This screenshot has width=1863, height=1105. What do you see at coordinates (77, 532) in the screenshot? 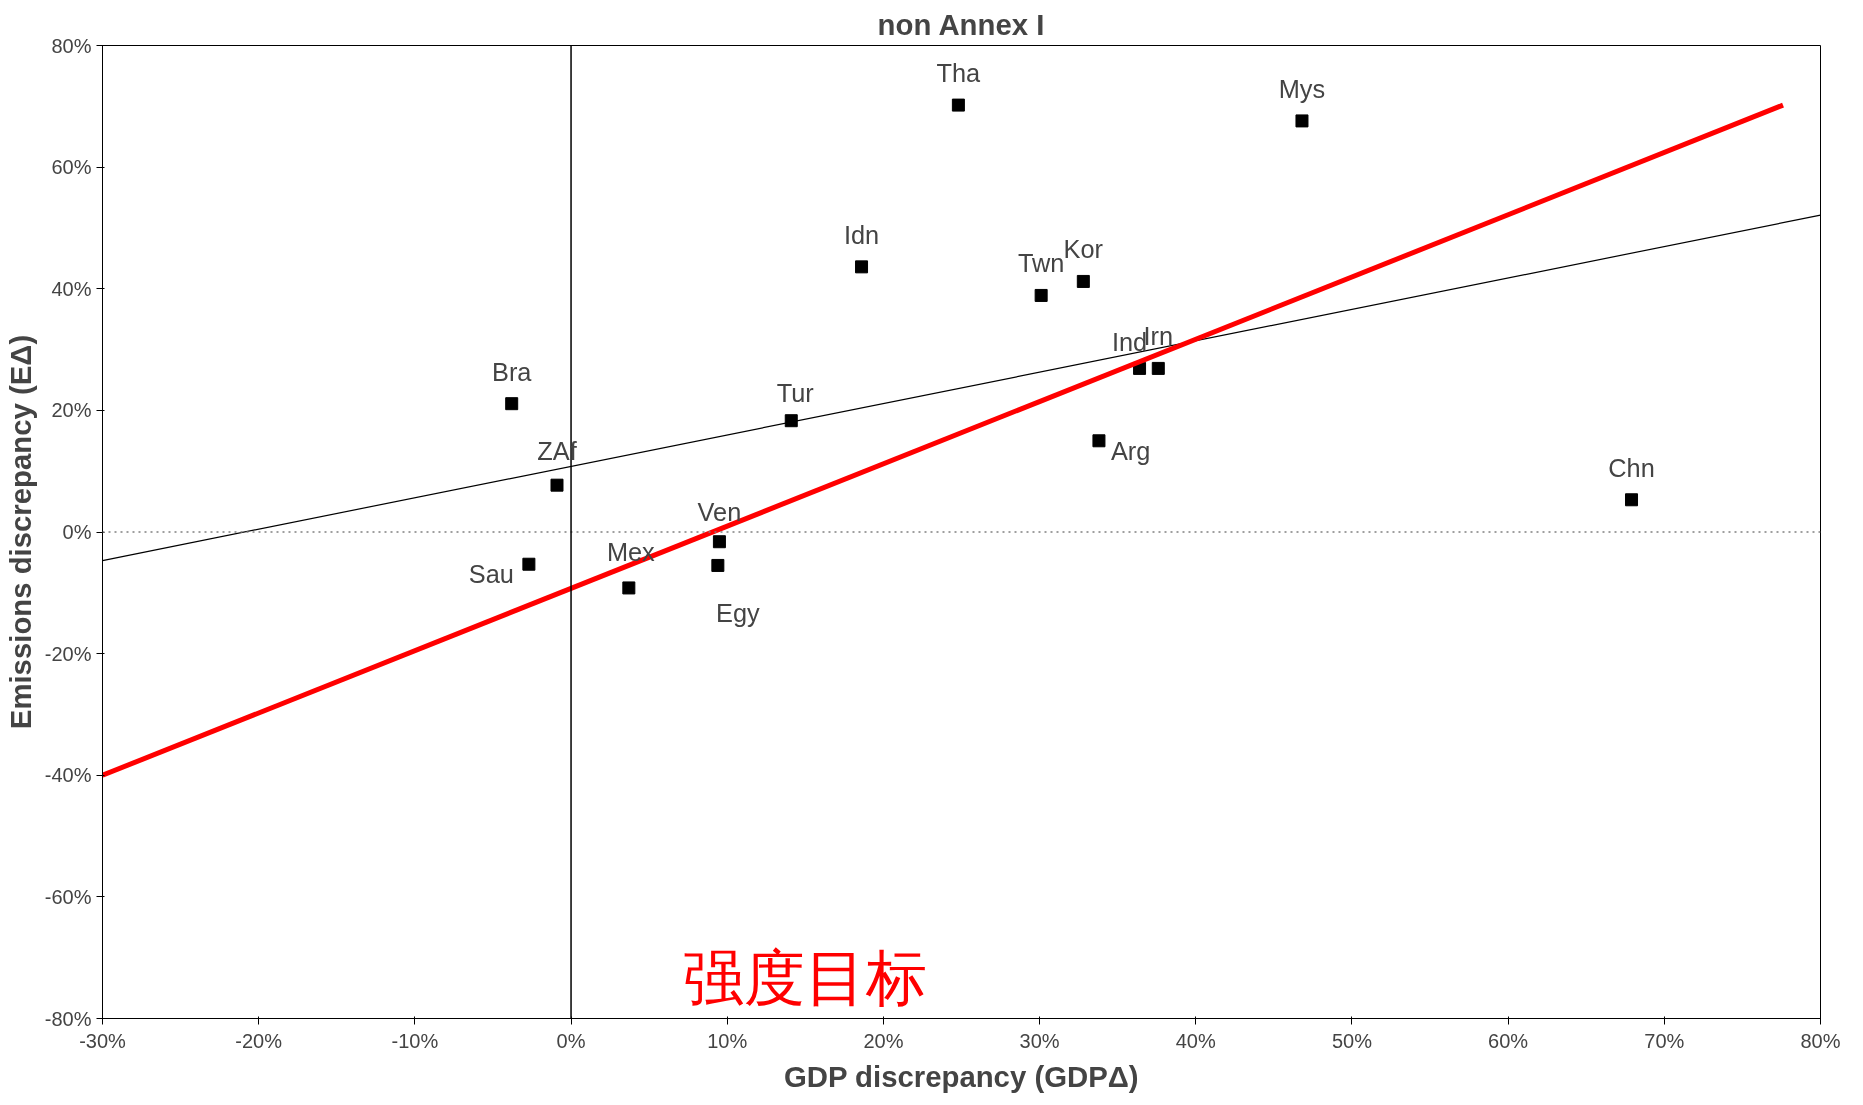
I see `y-tick-label: 0%` at bounding box center [77, 532].